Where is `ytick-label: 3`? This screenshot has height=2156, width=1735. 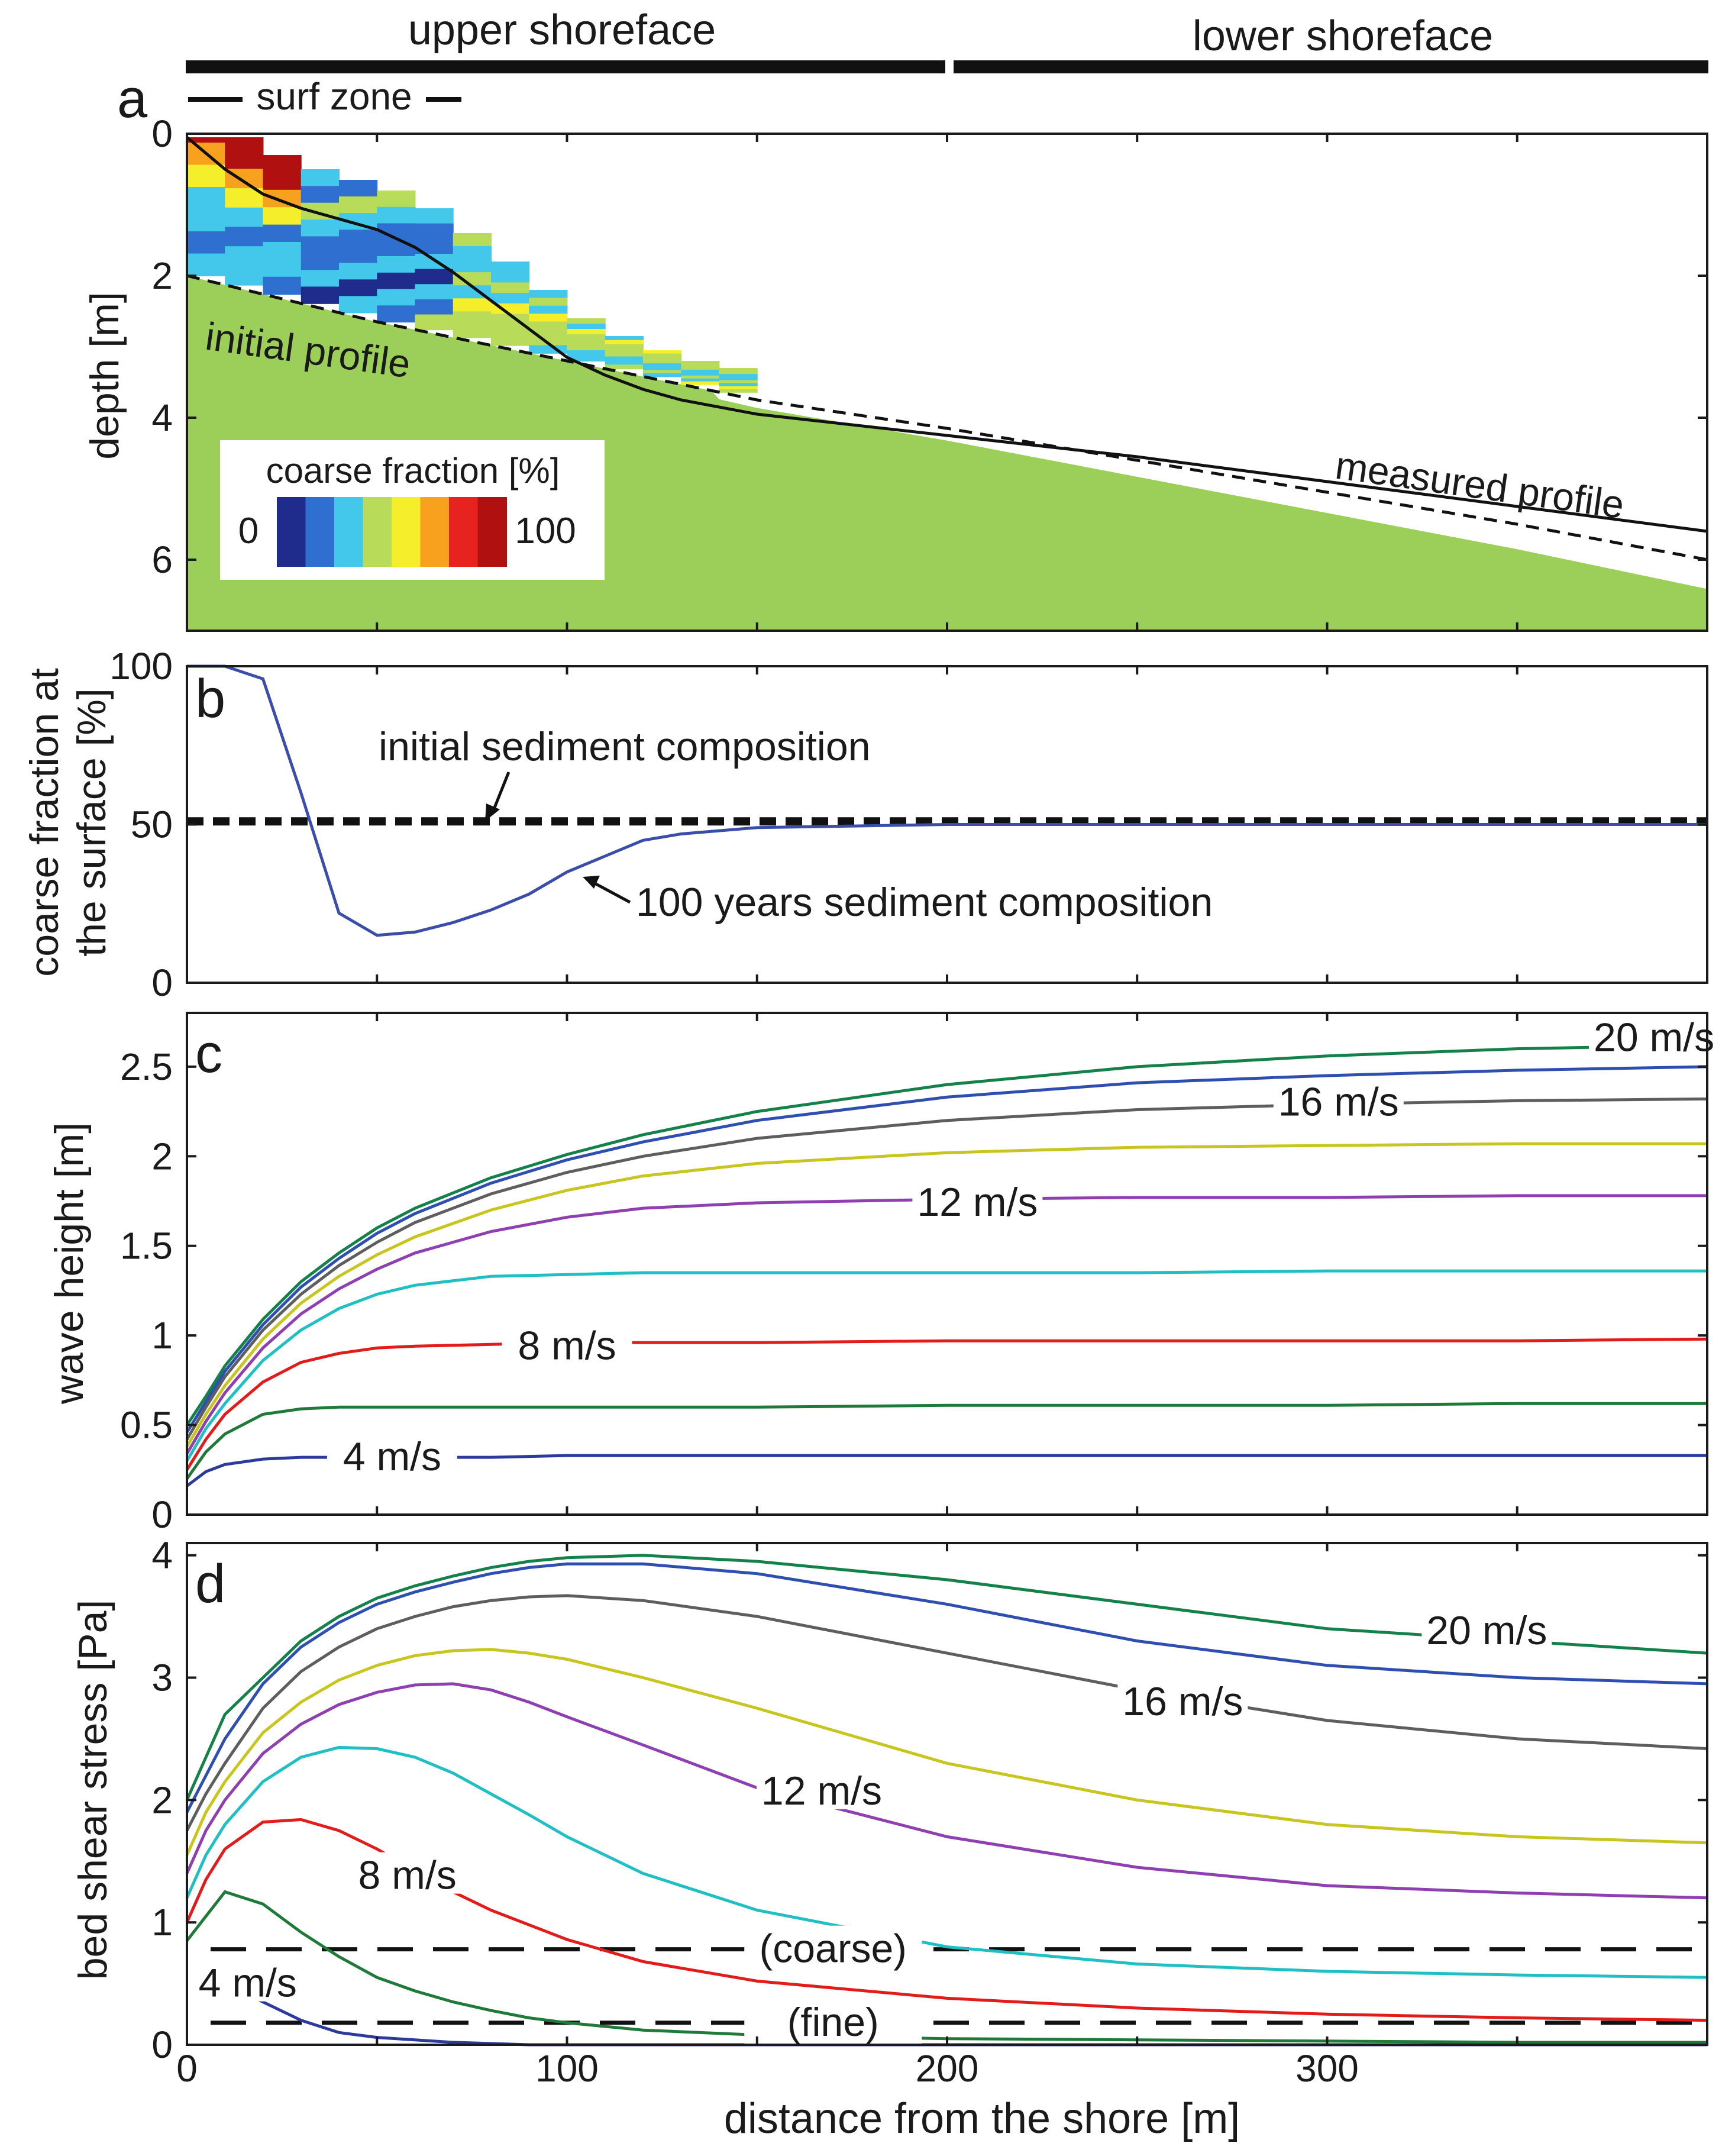 ytick-label: 3 is located at coordinates (162, 1678).